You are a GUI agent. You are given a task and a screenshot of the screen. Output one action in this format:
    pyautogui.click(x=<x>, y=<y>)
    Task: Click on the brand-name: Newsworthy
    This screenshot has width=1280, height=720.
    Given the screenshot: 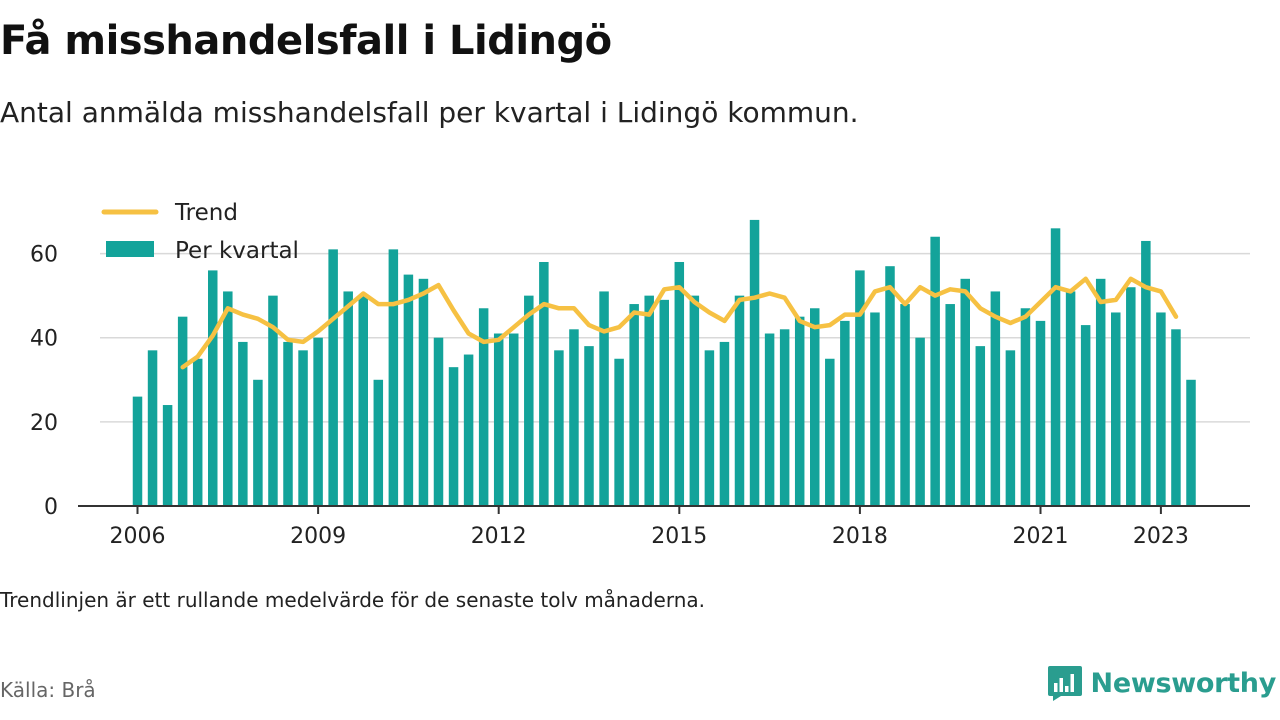 What is the action you would take?
    pyautogui.click(x=1183, y=683)
    